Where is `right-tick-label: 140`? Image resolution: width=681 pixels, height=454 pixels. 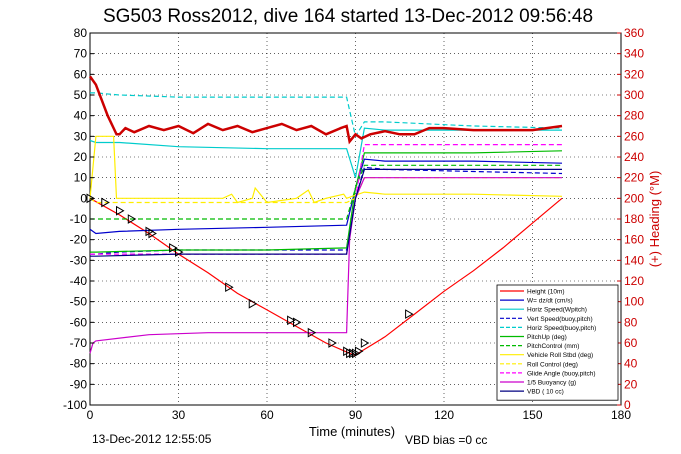
right-tick-label: 140 is located at coordinates (634, 260).